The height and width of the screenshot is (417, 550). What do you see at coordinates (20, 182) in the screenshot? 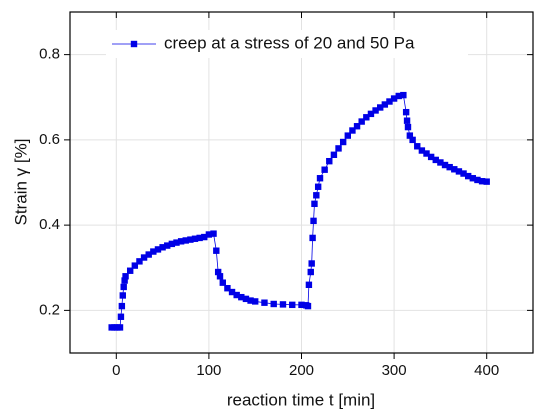
I see `y-axis-title: Strain γ [%]` at bounding box center [20, 182].